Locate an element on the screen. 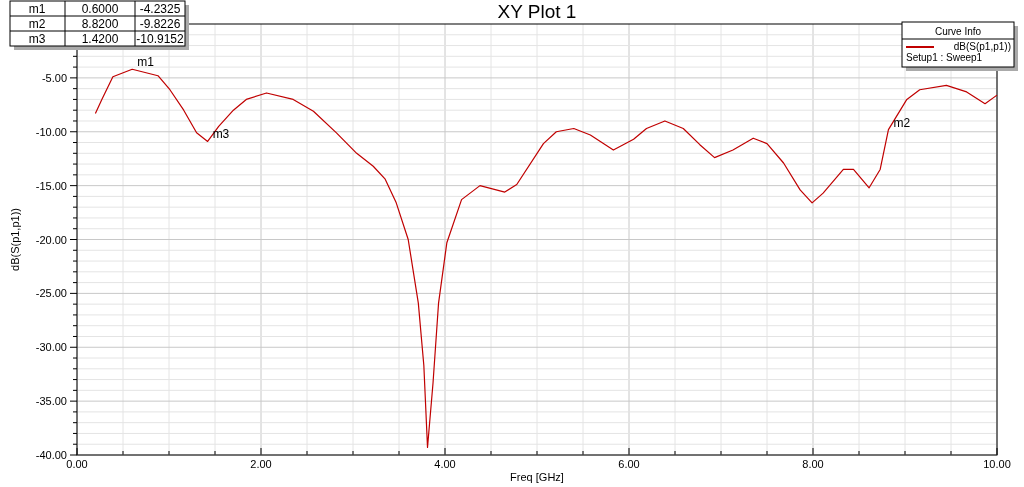 The image size is (1024, 487). y-tick-label: -35.00 is located at coordinates (51, 401).